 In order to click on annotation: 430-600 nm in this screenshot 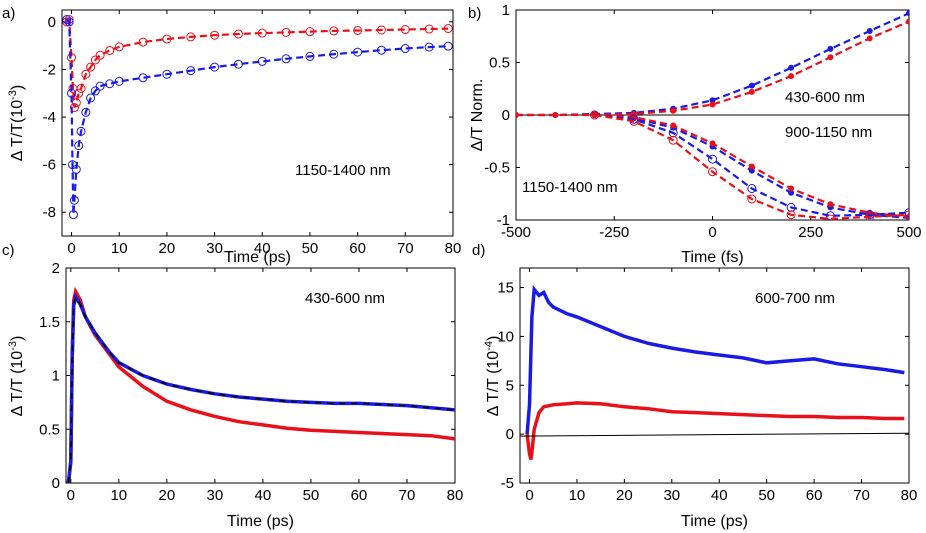, I will do `click(345, 298)`.